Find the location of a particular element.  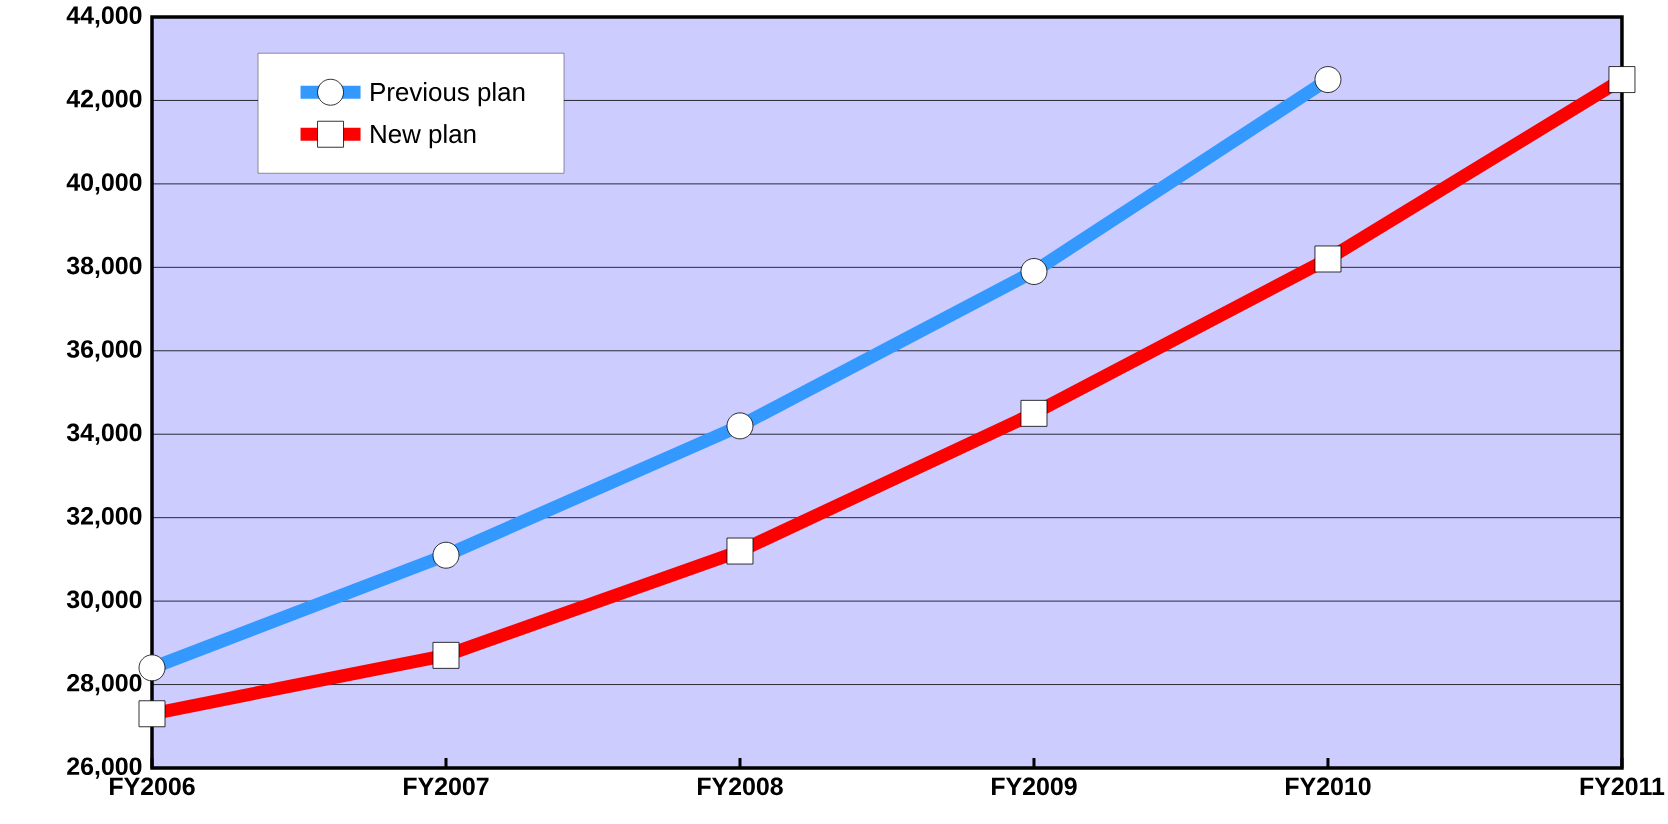

x-tick-label: FY2007 is located at coordinates (446, 786).